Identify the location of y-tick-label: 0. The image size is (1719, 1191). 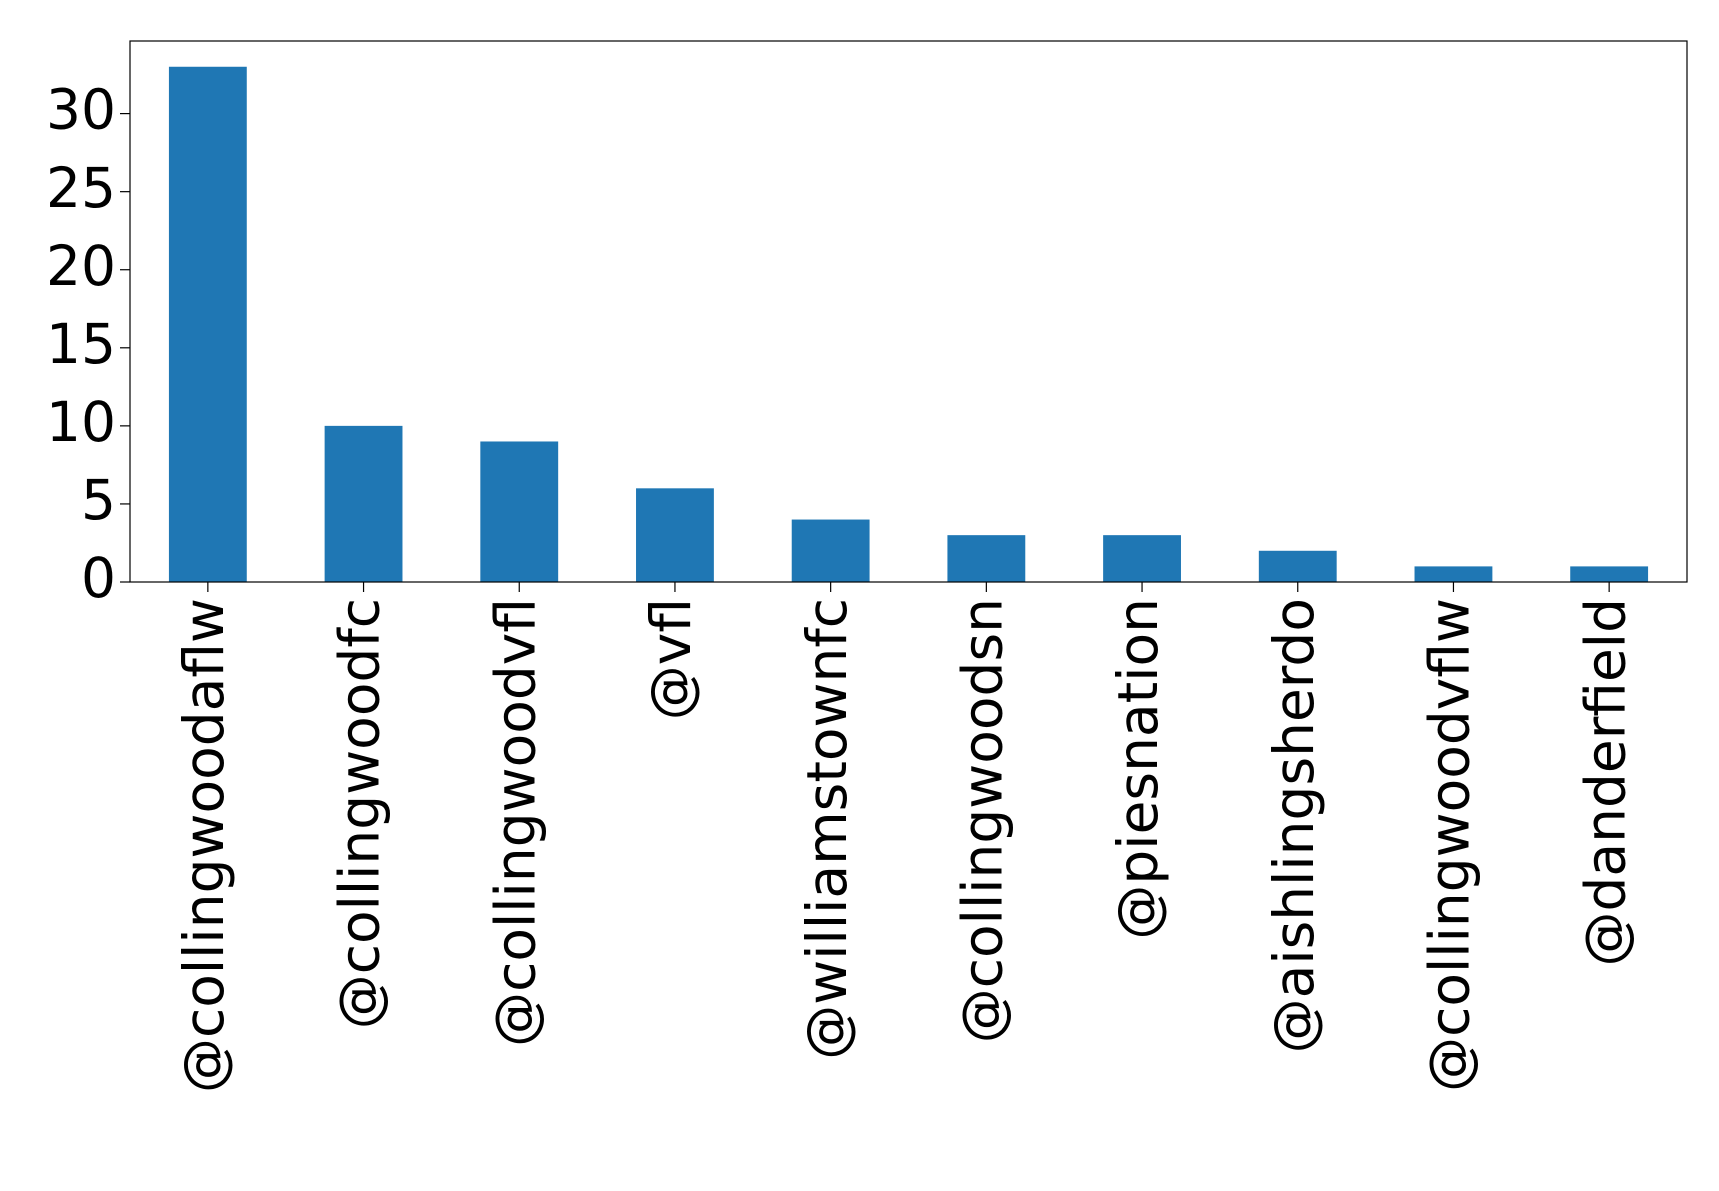
(98, 578).